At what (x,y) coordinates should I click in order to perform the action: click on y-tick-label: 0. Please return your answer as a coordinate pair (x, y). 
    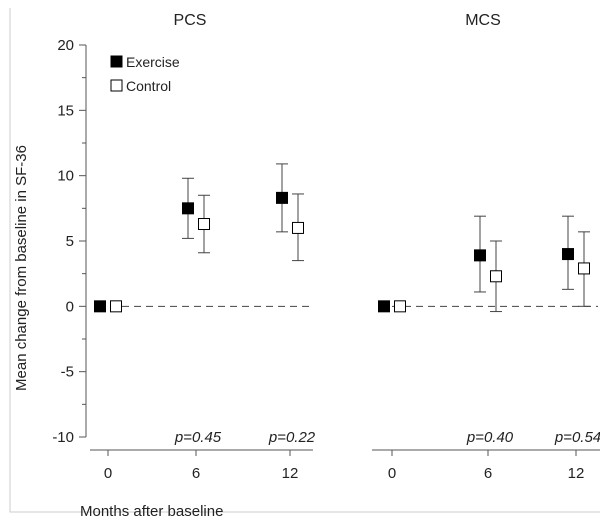
    Looking at the image, I should click on (70, 306).